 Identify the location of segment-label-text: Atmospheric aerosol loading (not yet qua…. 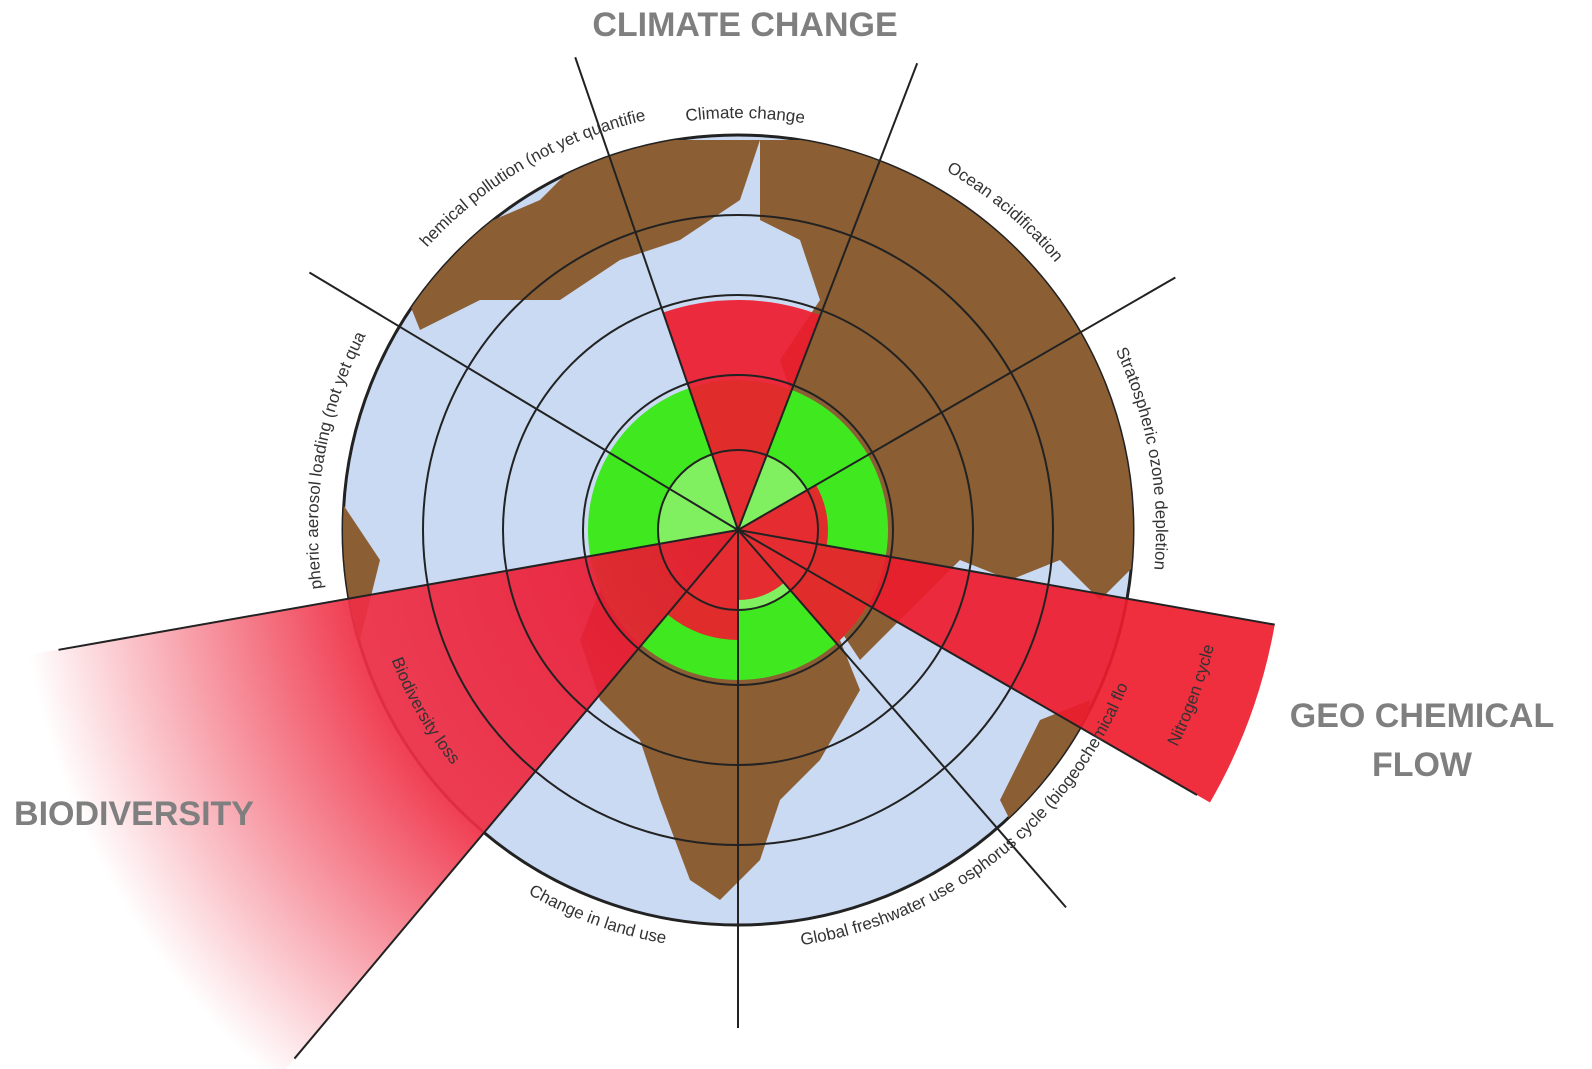
(185, 295).